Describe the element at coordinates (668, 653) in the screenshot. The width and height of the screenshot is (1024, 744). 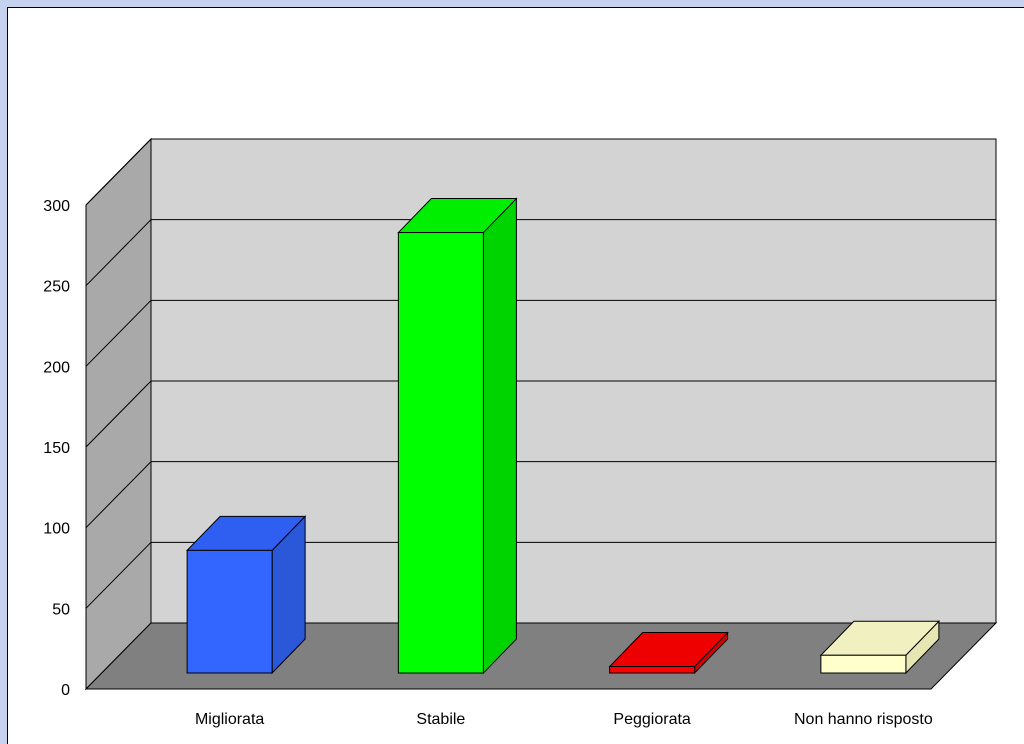
I see `bar-peggiorata` at that location.